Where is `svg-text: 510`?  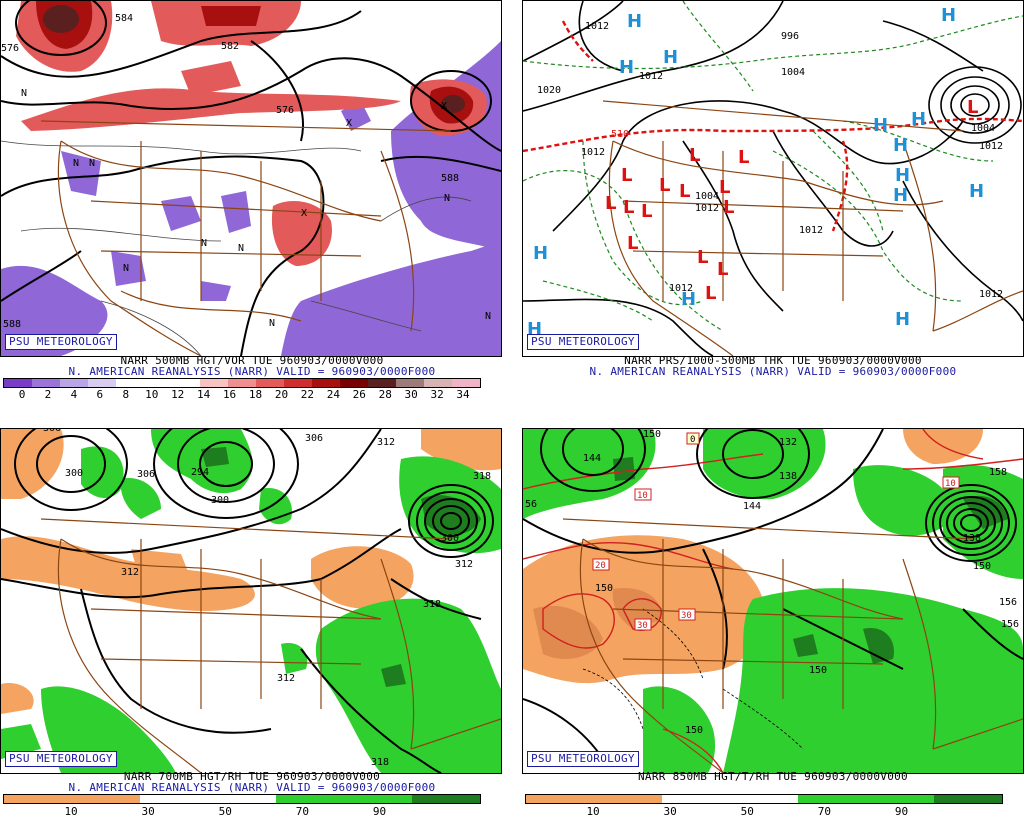 svg-text: 510 is located at coordinates (620, 134).